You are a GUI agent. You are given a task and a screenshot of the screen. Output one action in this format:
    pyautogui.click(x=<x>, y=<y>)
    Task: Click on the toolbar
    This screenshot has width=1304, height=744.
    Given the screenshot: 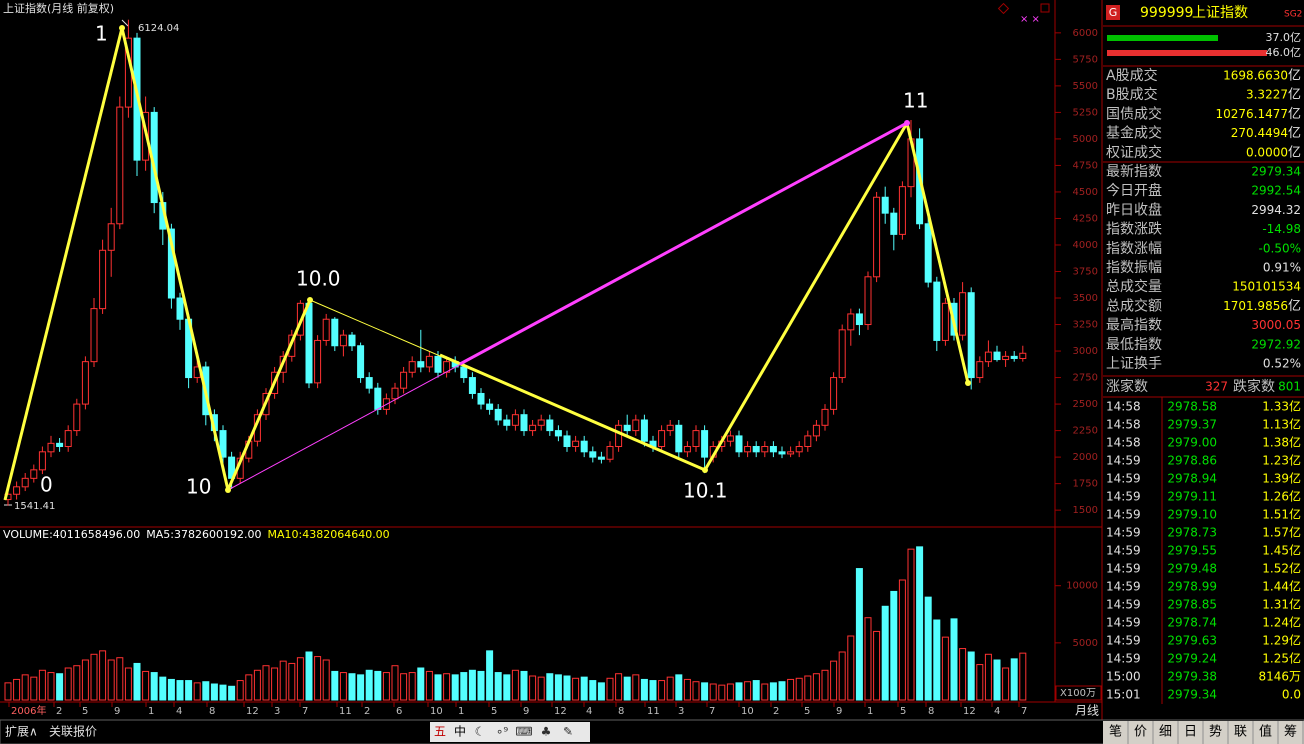 What is the action you would take?
    pyautogui.click(x=510, y=732)
    